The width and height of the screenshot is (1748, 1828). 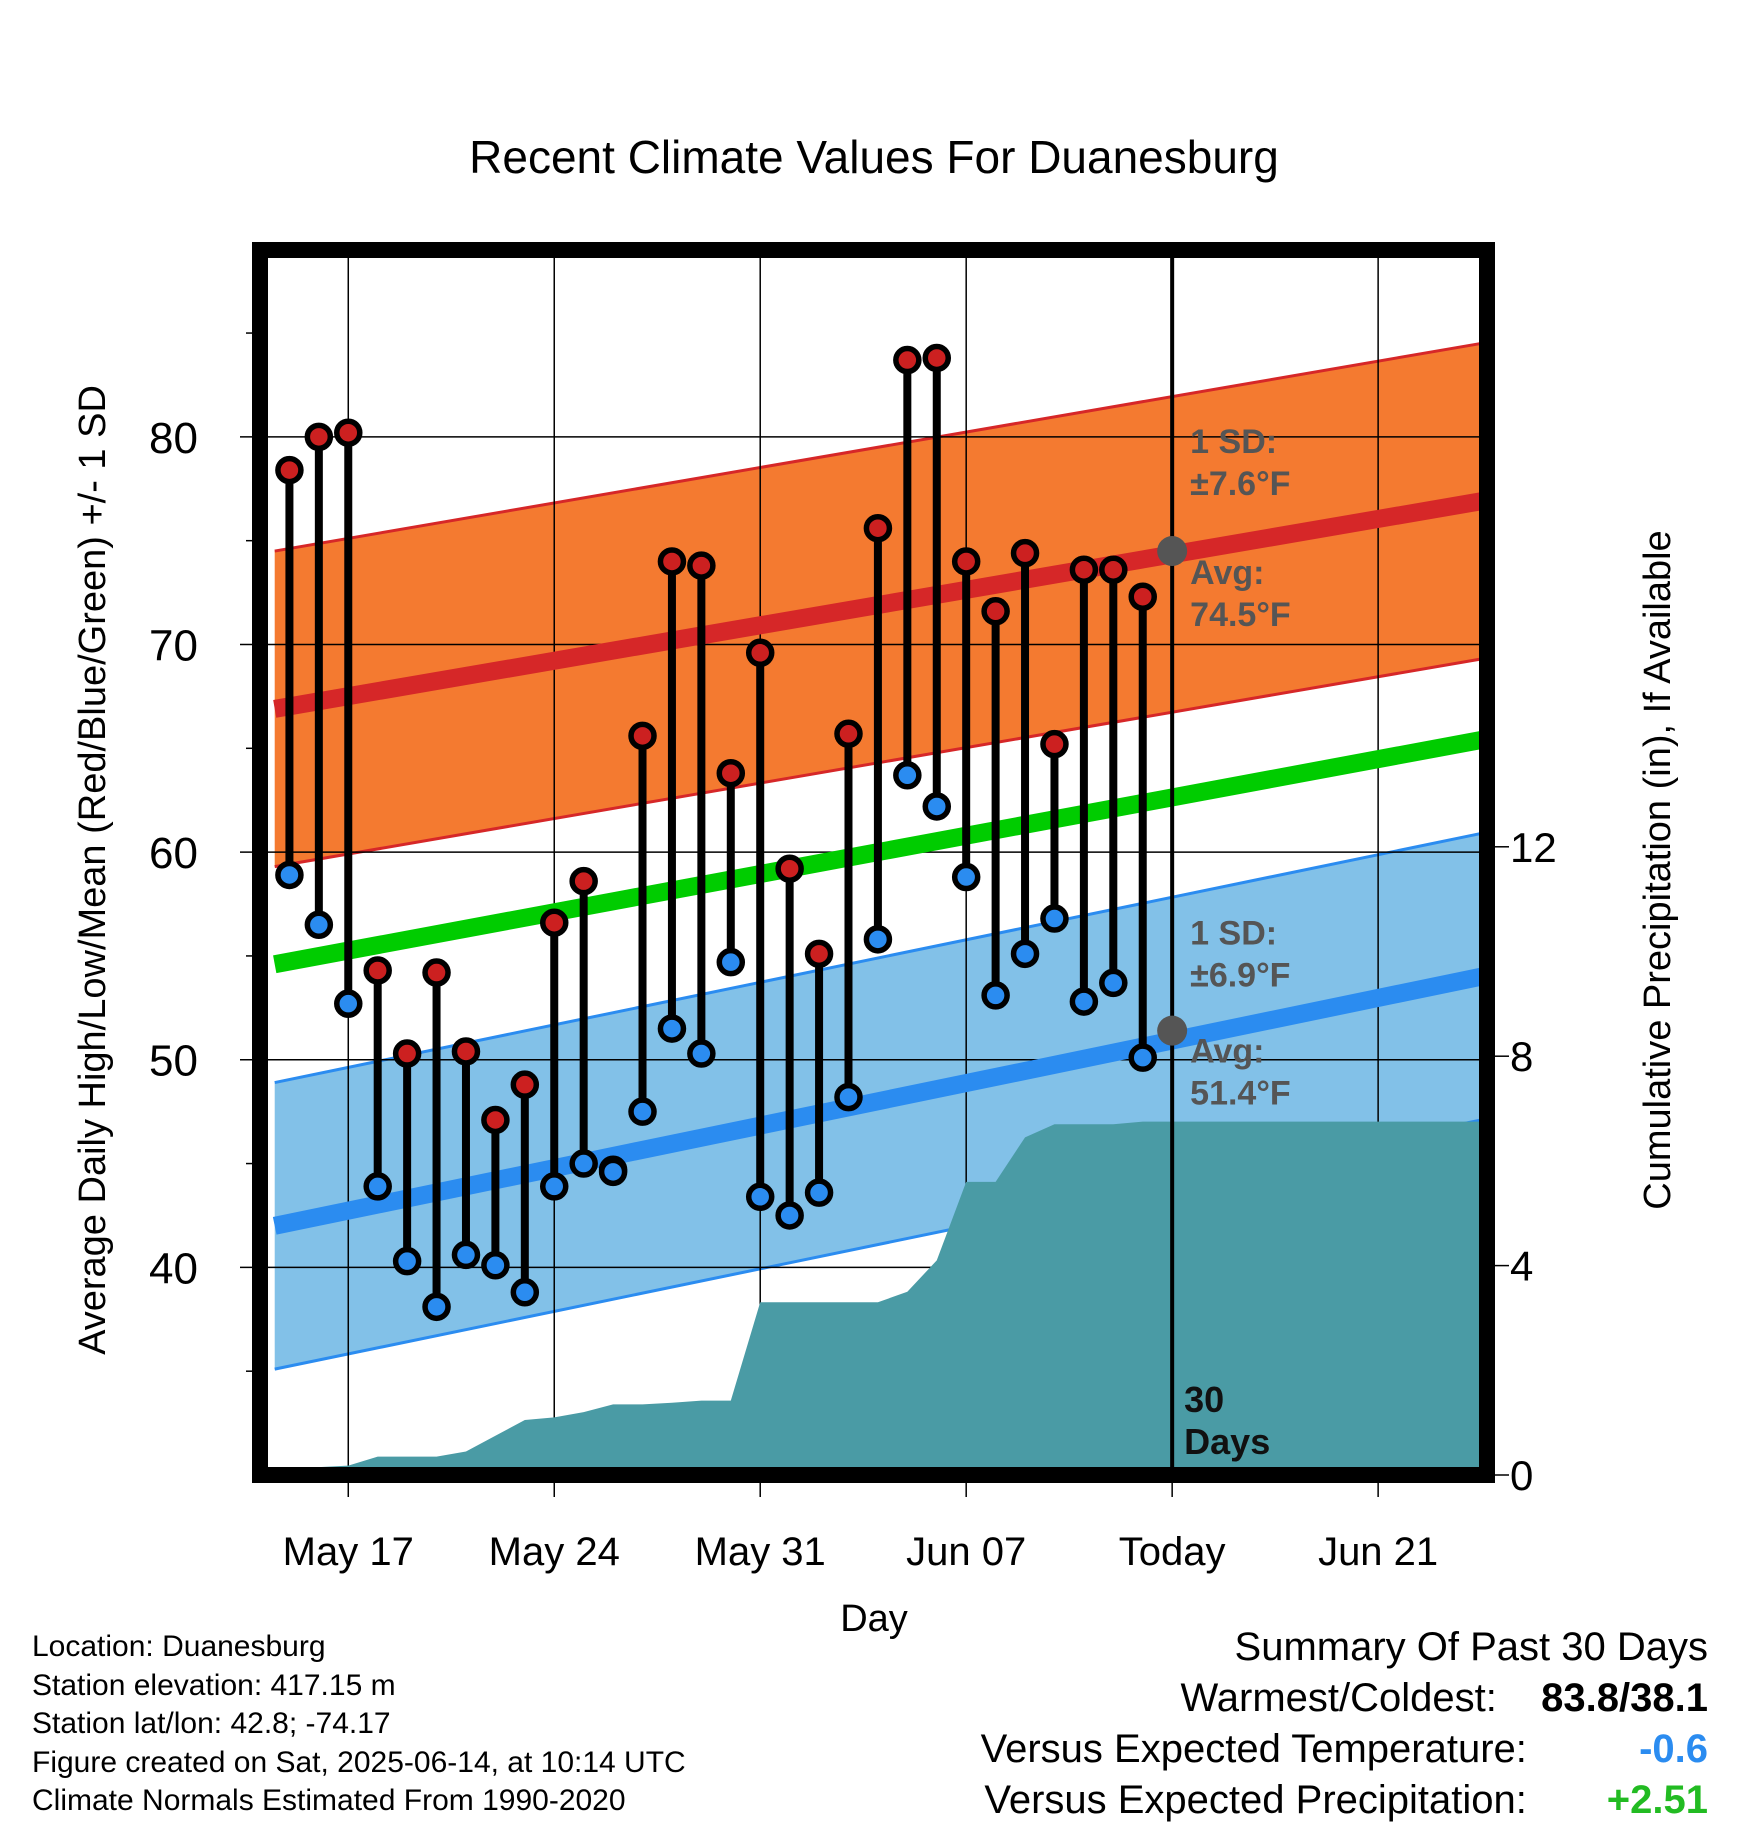 What do you see at coordinates (173, 853) in the screenshot?
I see `left-tick-label: 60` at bounding box center [173, 853].